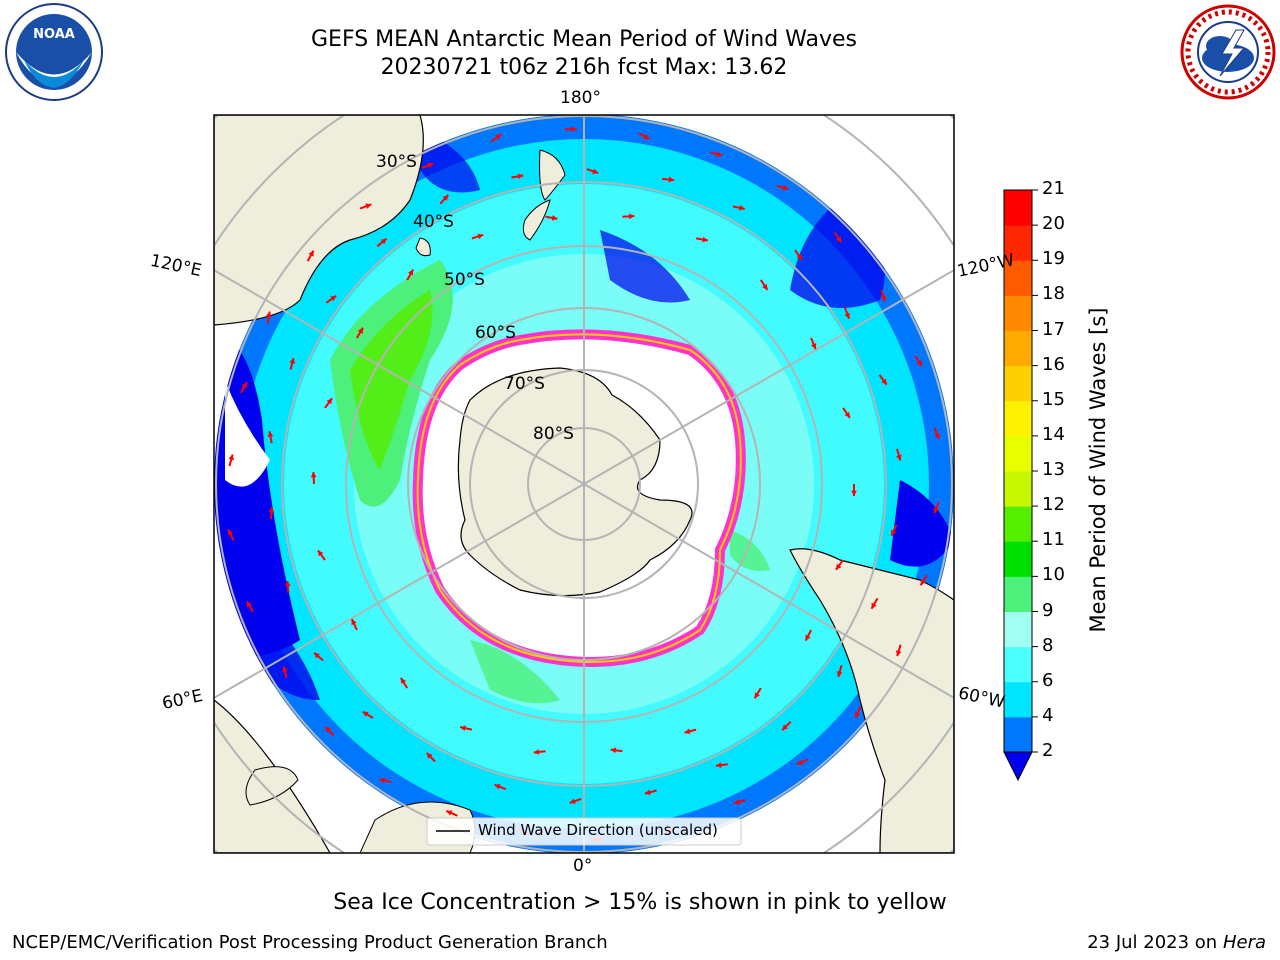  Describe the element at coordinates (1228, 52) in the screenshot. I see `nws-logo` at that location.